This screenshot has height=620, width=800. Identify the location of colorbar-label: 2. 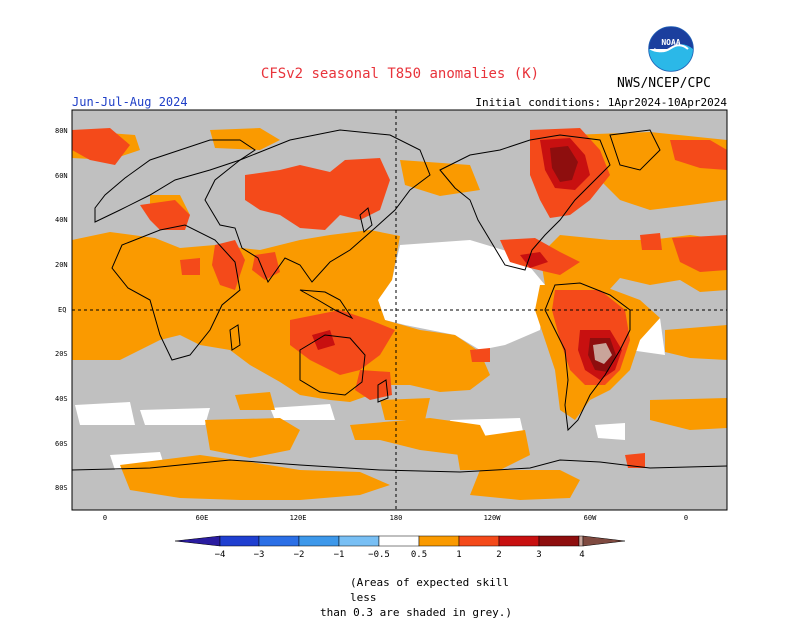
(498, 555).